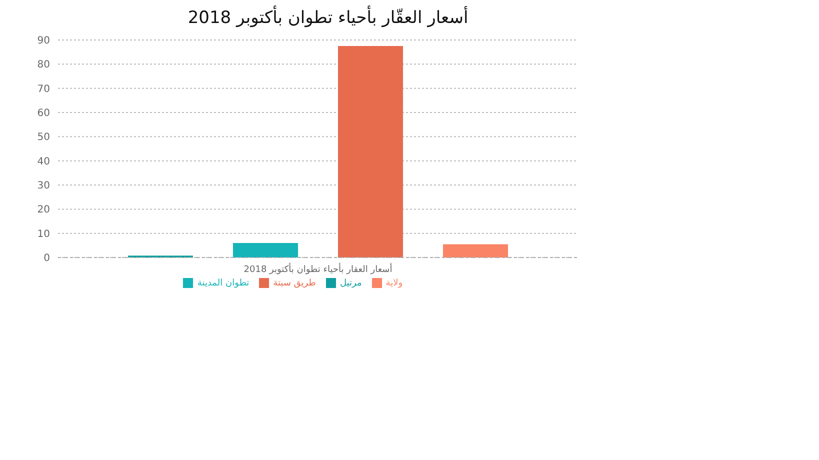 The height and width of the screenshot is (460, 819). What do you see at coordinates (351, 283) in the screenshot?
I see `legend-label: مرتيل` at bounding box center [351, 283].